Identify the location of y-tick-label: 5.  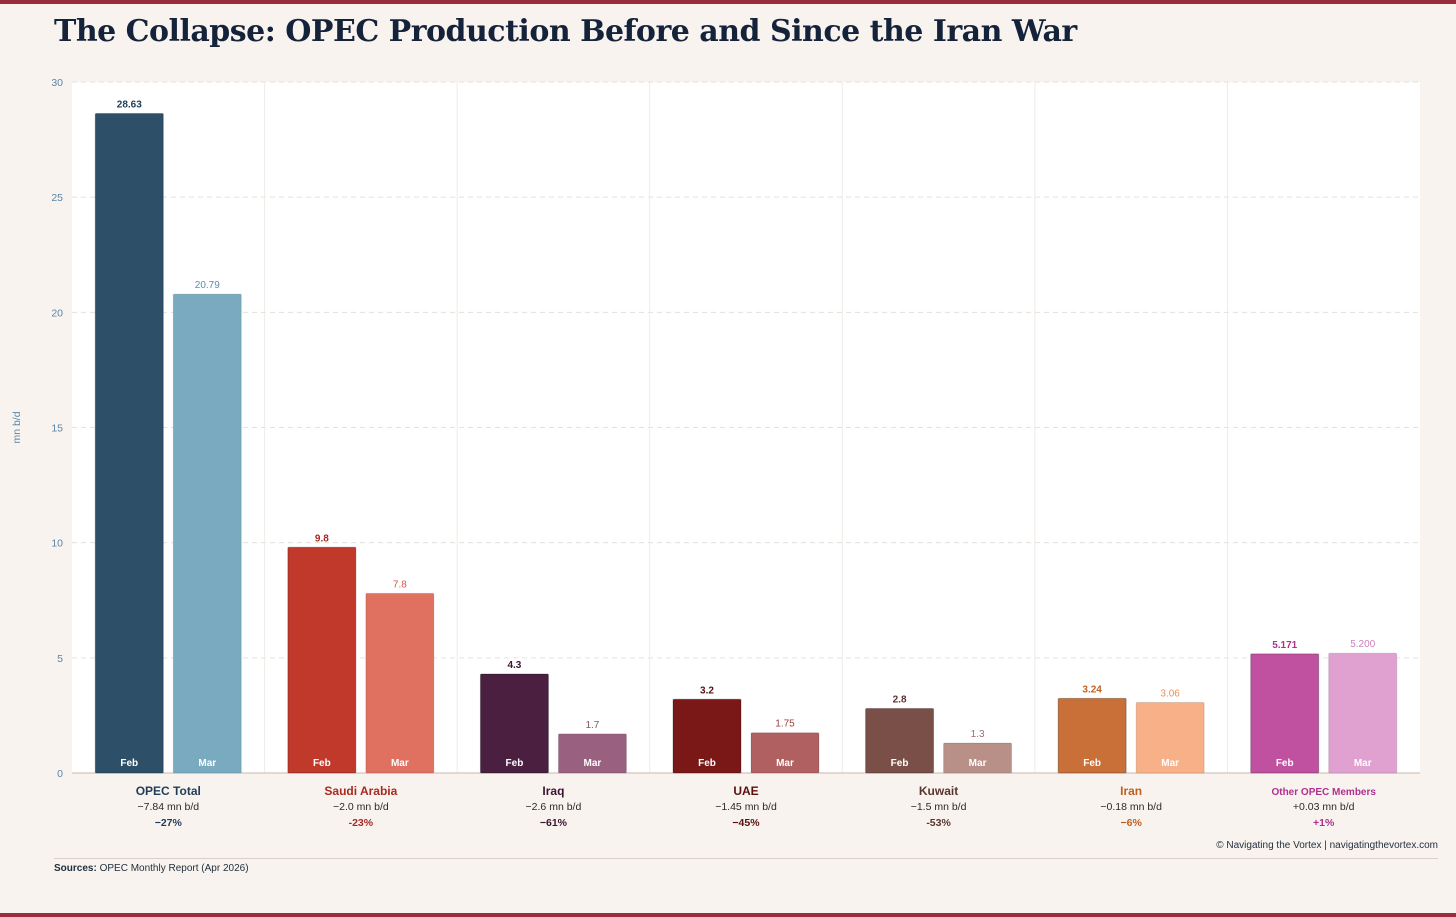
(60, 659).